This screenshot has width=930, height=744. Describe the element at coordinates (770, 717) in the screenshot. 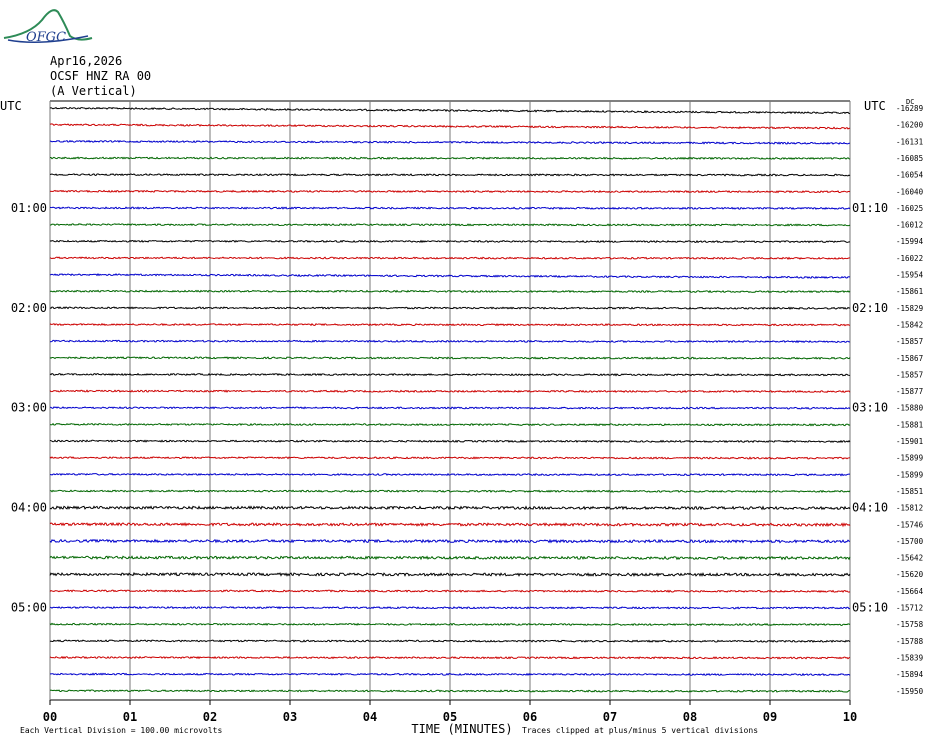

I see `x-tick-label: 09` at that location.